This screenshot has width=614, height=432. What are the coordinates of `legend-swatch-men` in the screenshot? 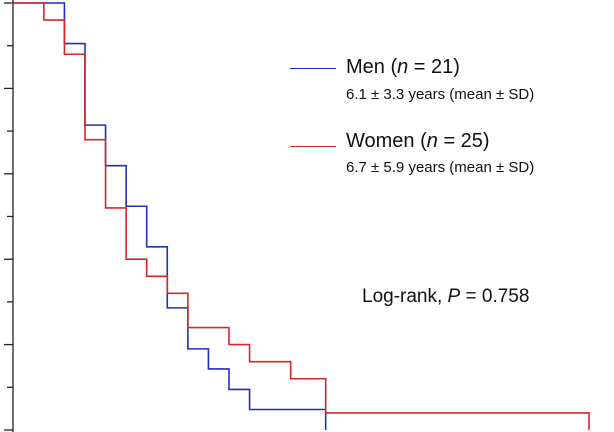 It's located at (313, 68).